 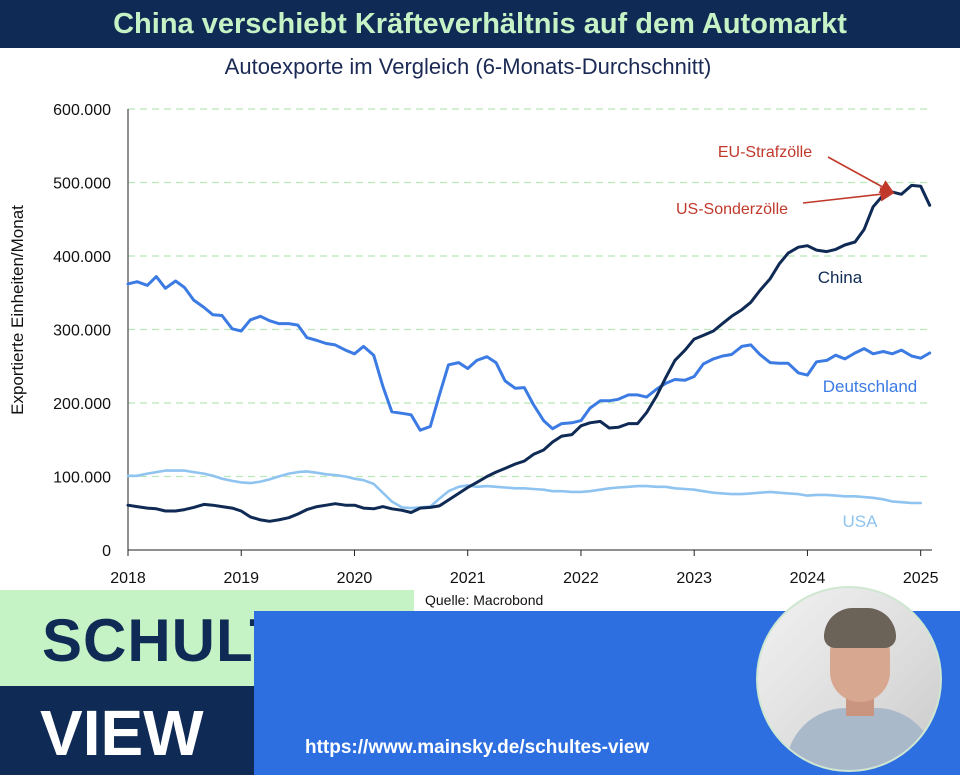 I want to click on brand-name-bottom: VIEW, so click(x=127, y=730).